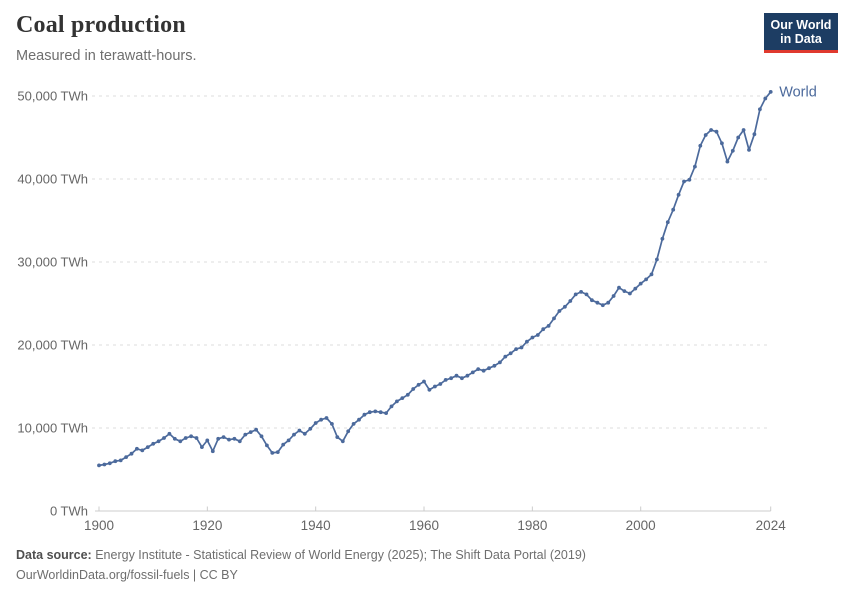 The height and width of the screenshot is (600, 850). What do you see at coordinates (99, 525) in the screenshot?
I see `x-axis-tick-label: 1900` at bounding box center [99, 525].